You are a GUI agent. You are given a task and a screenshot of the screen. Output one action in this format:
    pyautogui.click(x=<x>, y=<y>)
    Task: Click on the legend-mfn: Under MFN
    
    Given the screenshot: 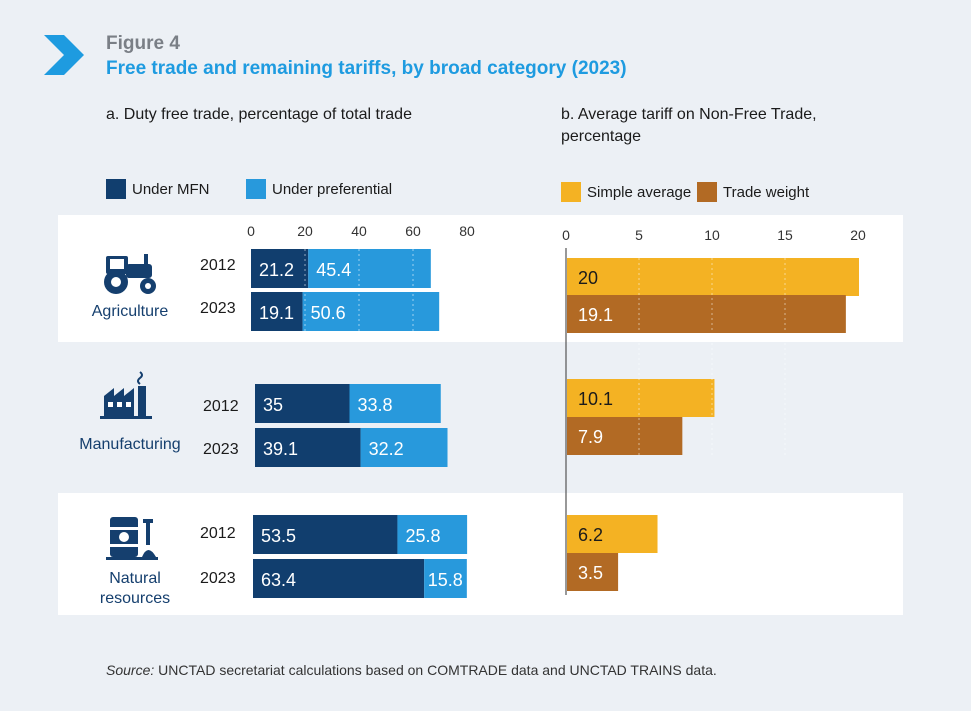 What is the action you would take?
    pyautogui.click(x=158, y=189)
    